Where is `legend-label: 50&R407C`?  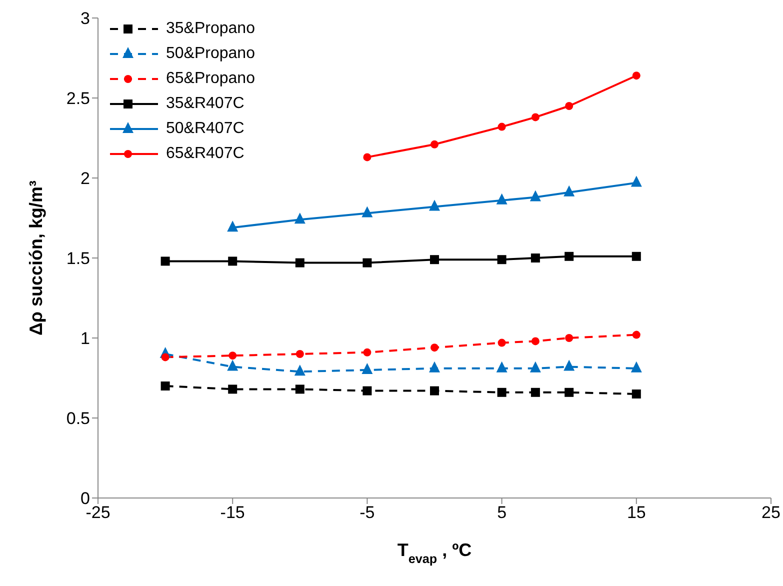
legend-label: 50&R407C is located at coordinates (205, 129).